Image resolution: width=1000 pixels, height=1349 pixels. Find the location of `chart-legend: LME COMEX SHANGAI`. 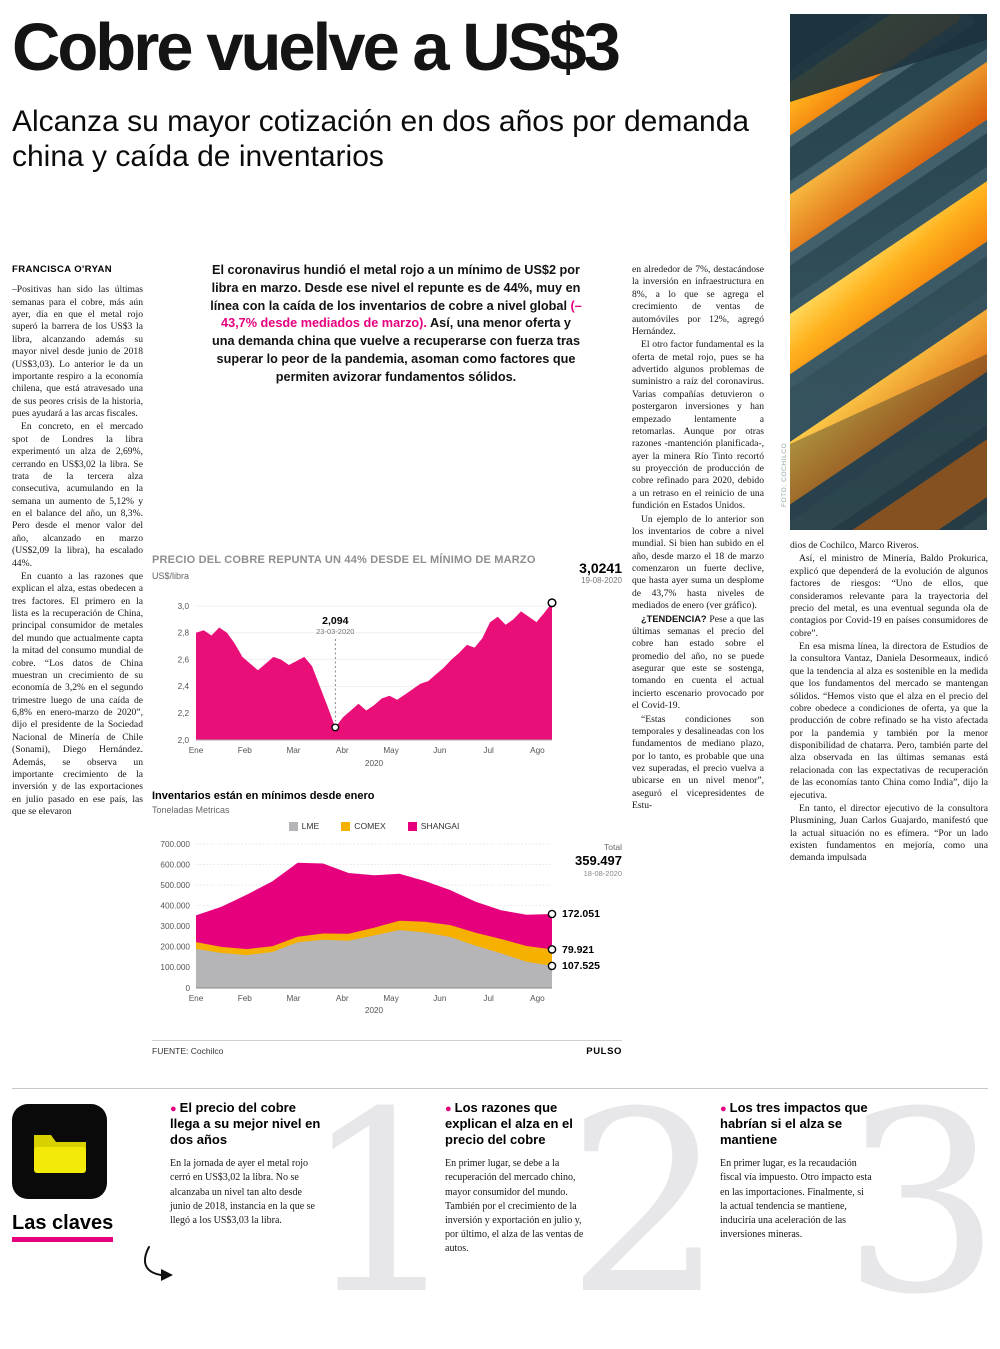

chart-legend: LME COMEX SHANGAI is located at coordinates (374, 826).